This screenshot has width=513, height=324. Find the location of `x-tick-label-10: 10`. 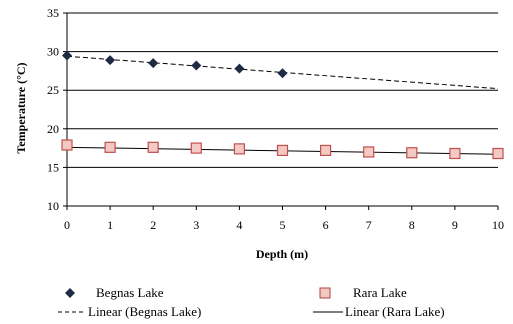

x-tick-label-10: 10 is located at coordinates (498, 225).